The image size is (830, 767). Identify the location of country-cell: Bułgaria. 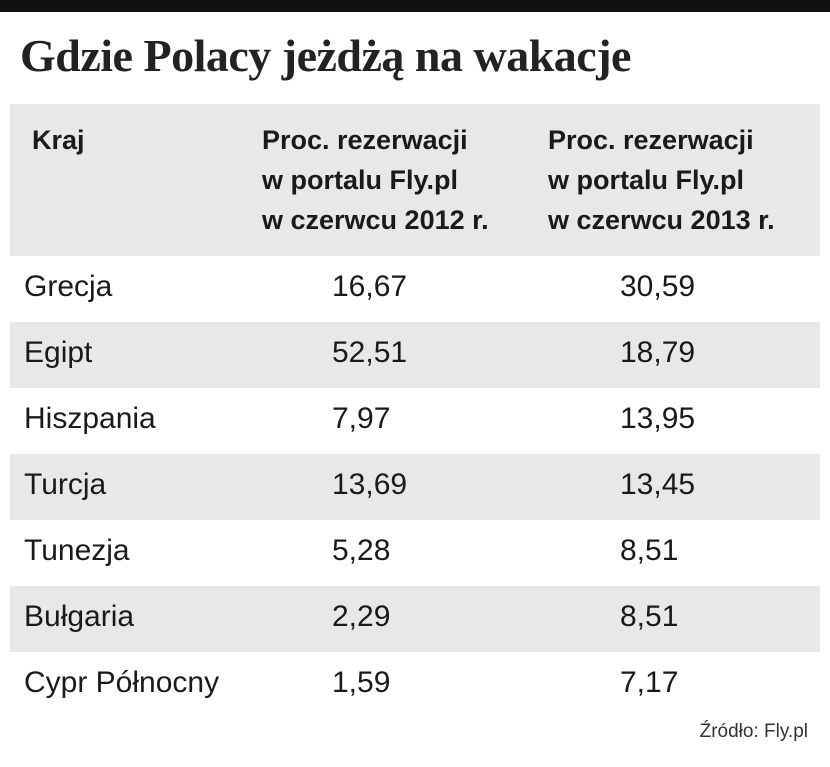
(79, 616).